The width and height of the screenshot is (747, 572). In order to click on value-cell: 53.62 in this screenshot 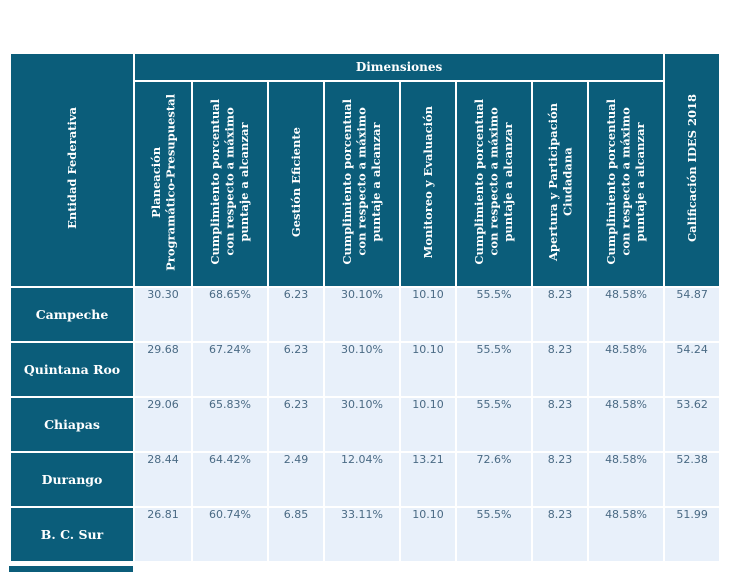, I will do `click(692, 424)`.